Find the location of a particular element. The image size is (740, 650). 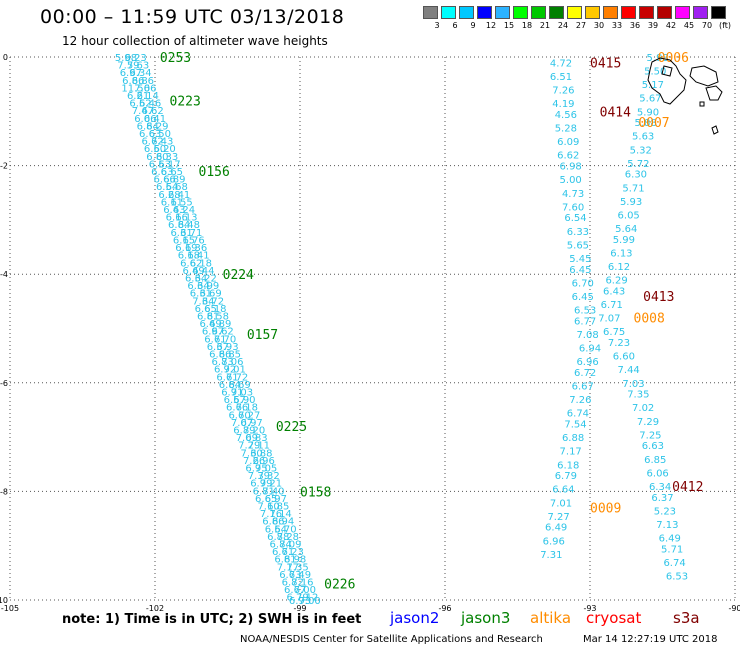

track-time-label: 0008 is located at coordinates (649, 319).